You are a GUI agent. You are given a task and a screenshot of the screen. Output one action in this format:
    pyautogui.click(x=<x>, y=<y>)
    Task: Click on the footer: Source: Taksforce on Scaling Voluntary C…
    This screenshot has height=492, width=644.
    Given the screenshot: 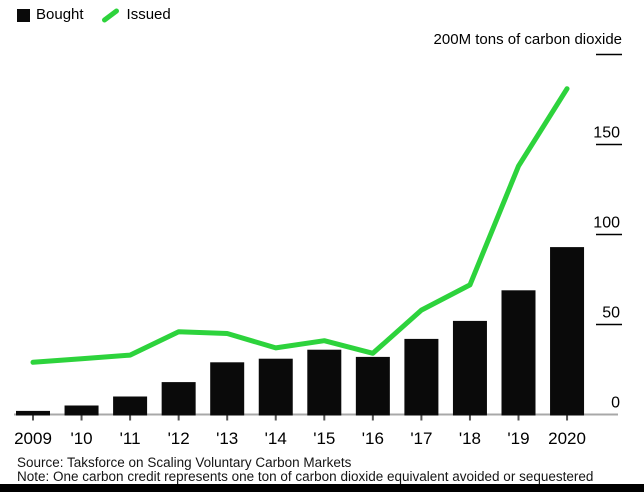 What is the action you would take?
    pyautogui.click(x=305, y=470)
    